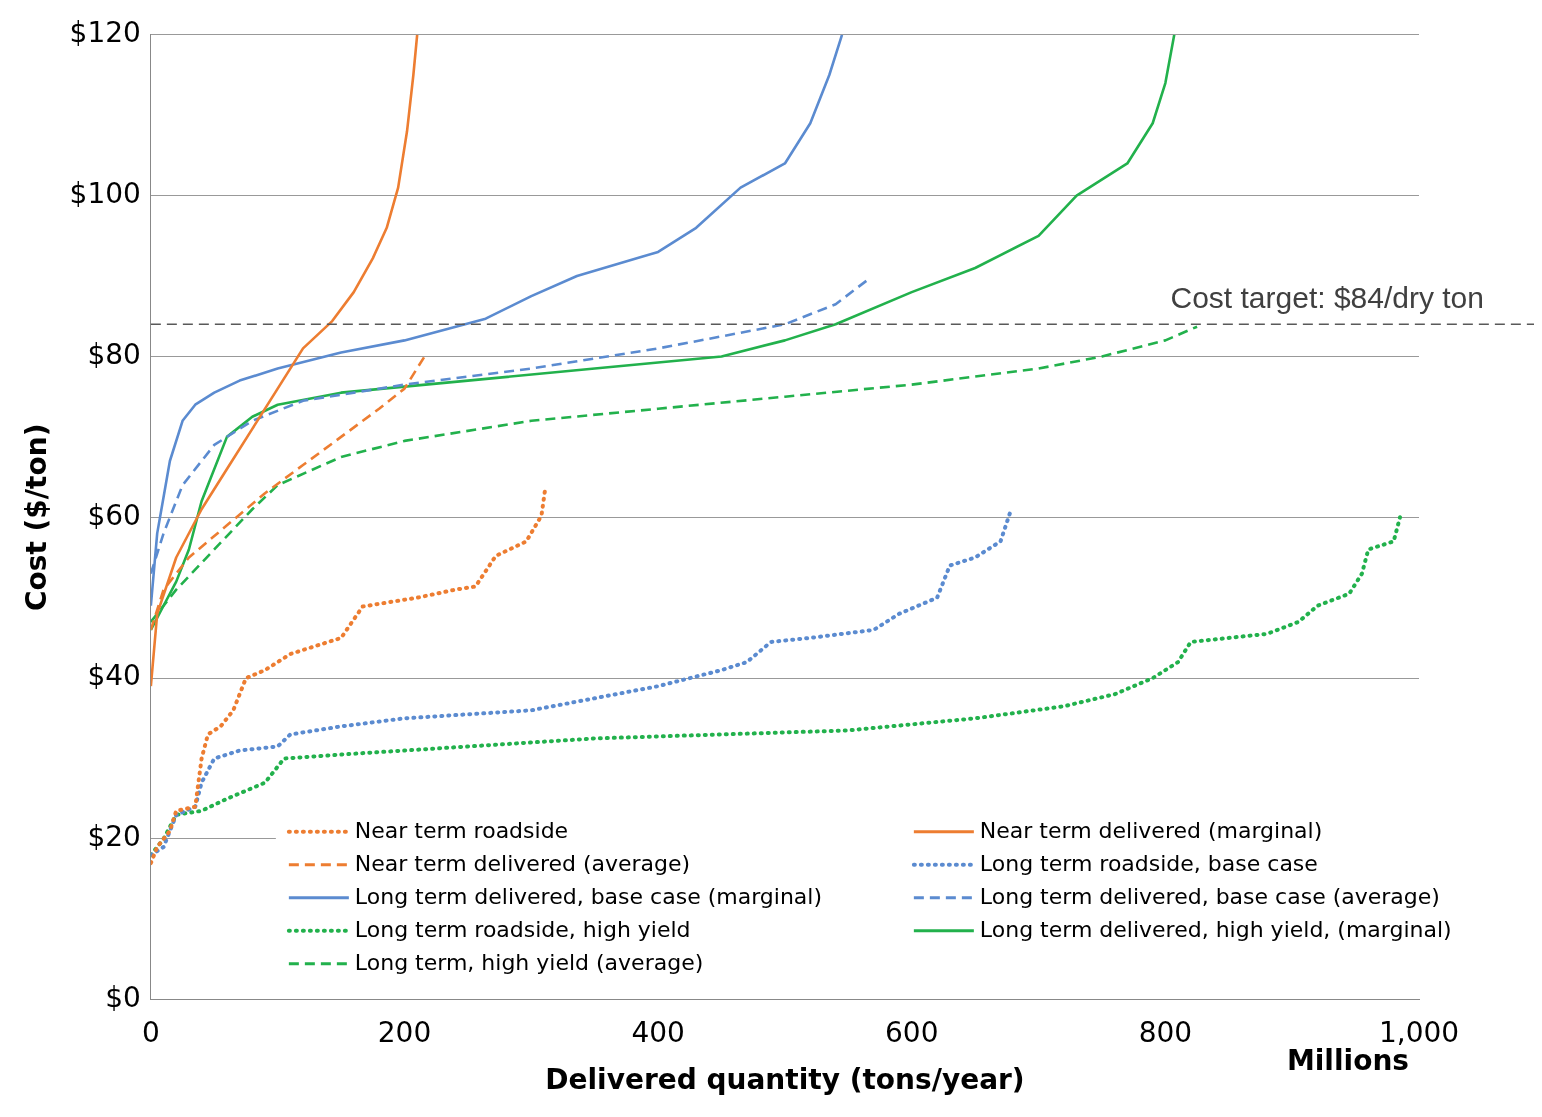  What do you see at coordinates (522, 863) in the screenshot?
I see `legend-label: Near term delivered (average)` at bounding box center [522, 863].